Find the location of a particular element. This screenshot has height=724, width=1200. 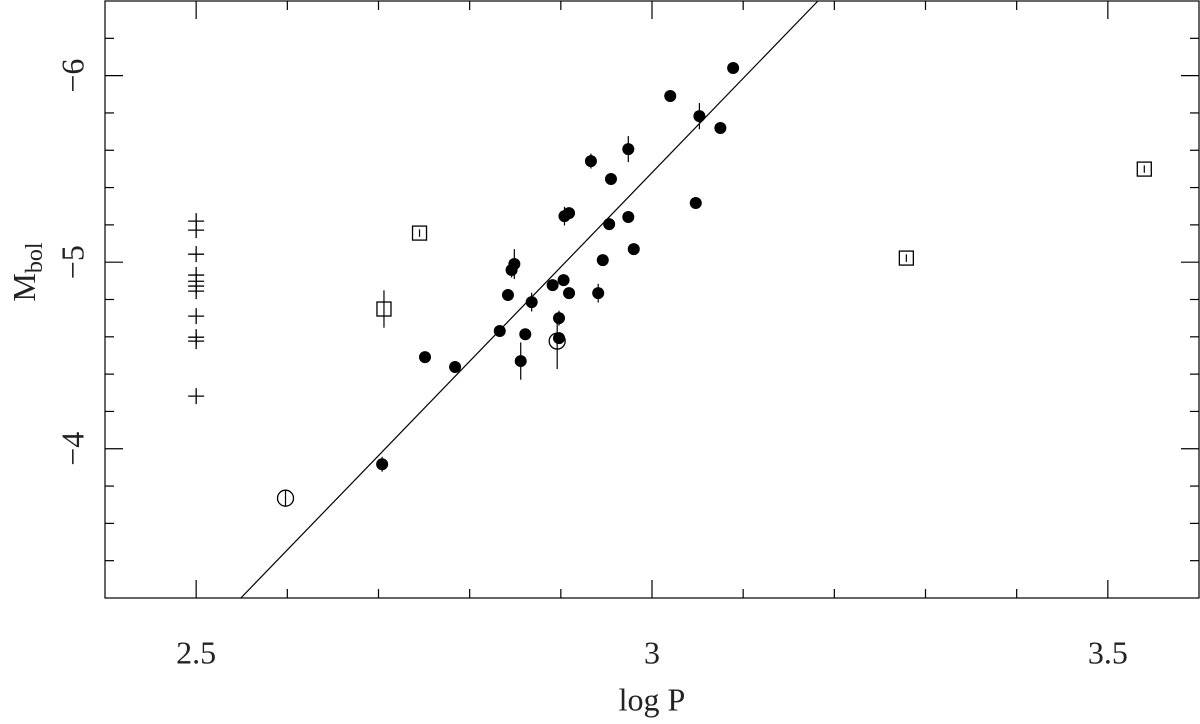

y-tick-label: −6 is located at coordinates (72, 76).